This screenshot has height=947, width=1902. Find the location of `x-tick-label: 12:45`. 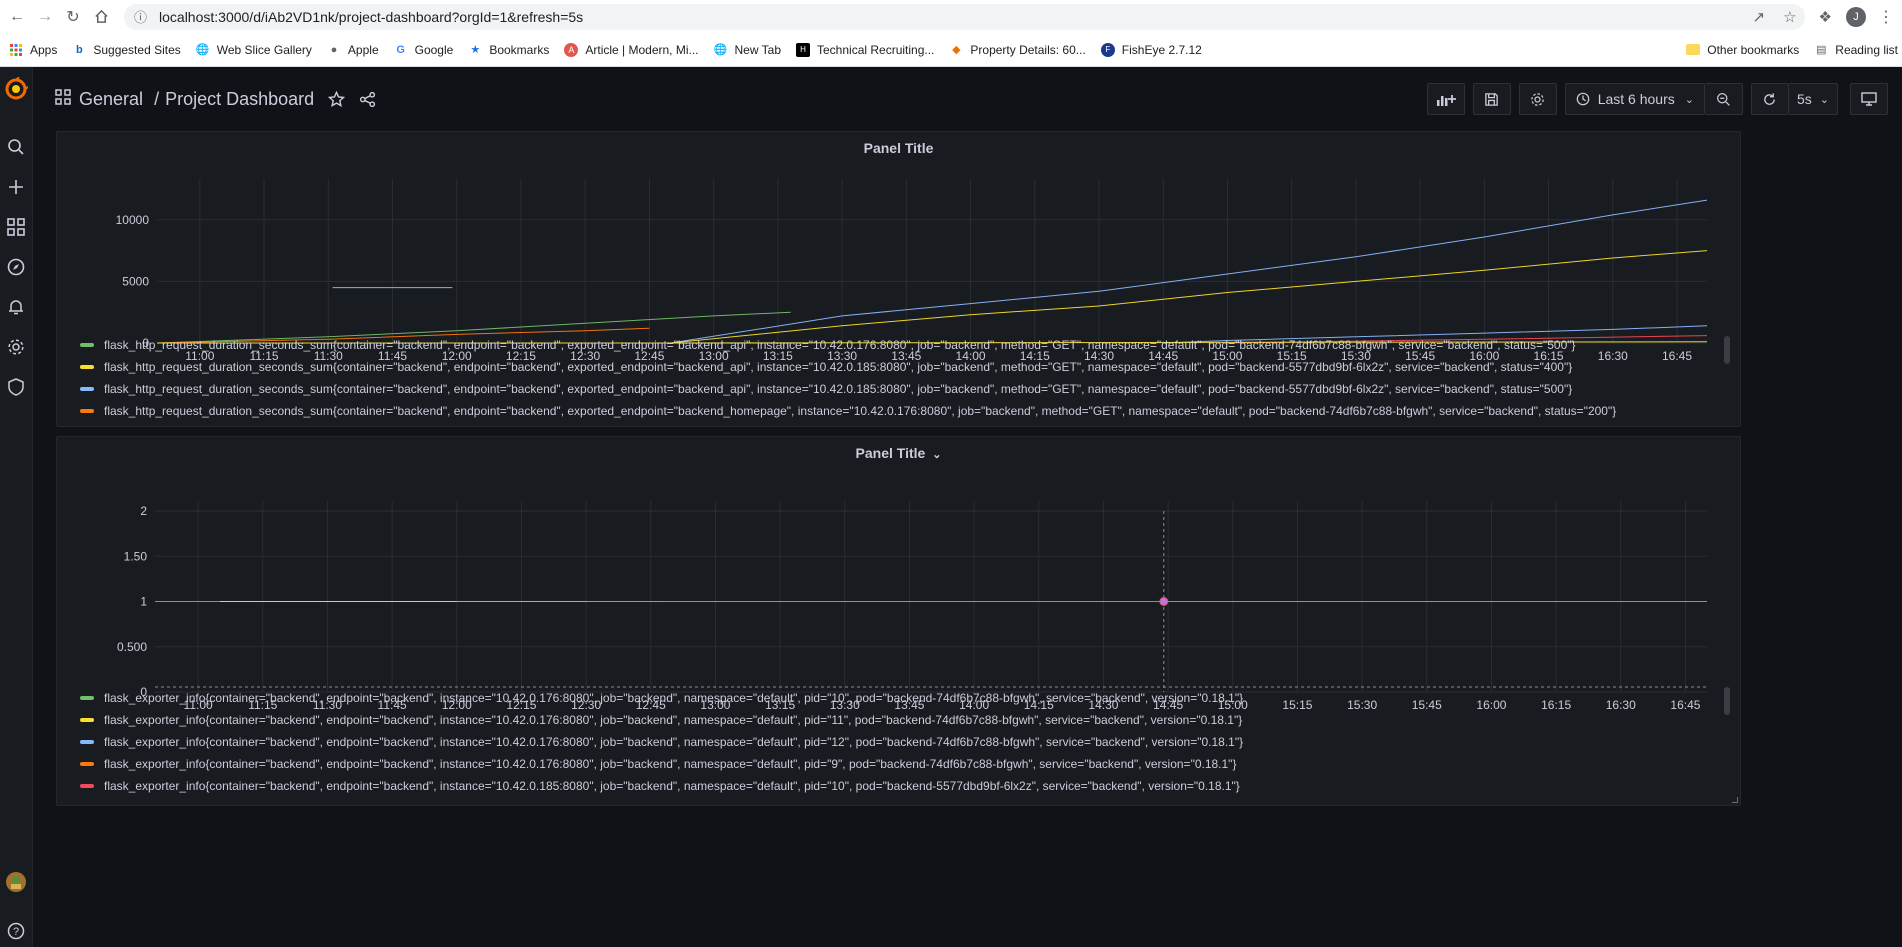

x-tick-label: 12:45 is located at coordinates (651, 705).